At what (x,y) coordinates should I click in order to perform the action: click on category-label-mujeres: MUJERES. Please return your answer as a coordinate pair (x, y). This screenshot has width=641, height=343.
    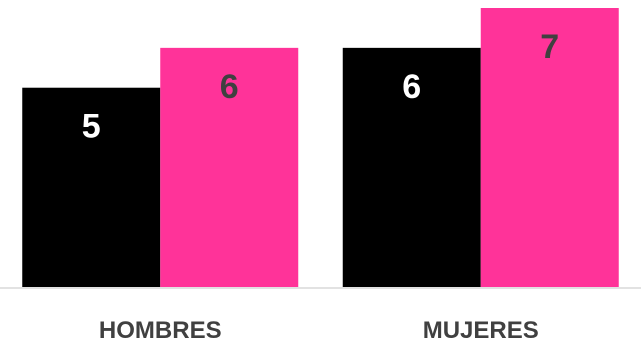
    Looking at the image, I should click on (481, 330).